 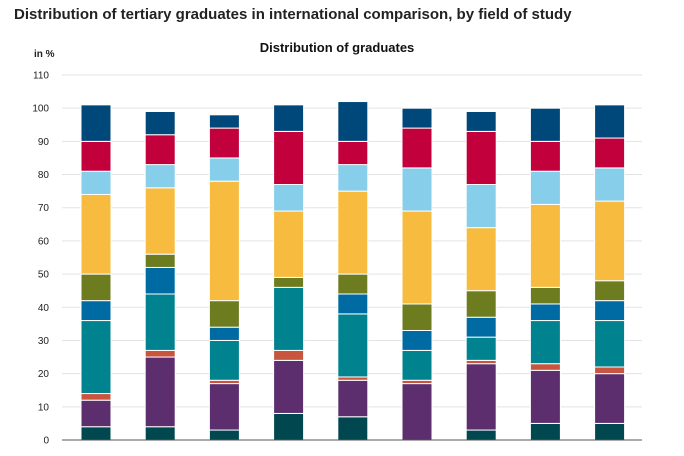 I want to click on y-tick-label: 100, so click(x=40, y=109).